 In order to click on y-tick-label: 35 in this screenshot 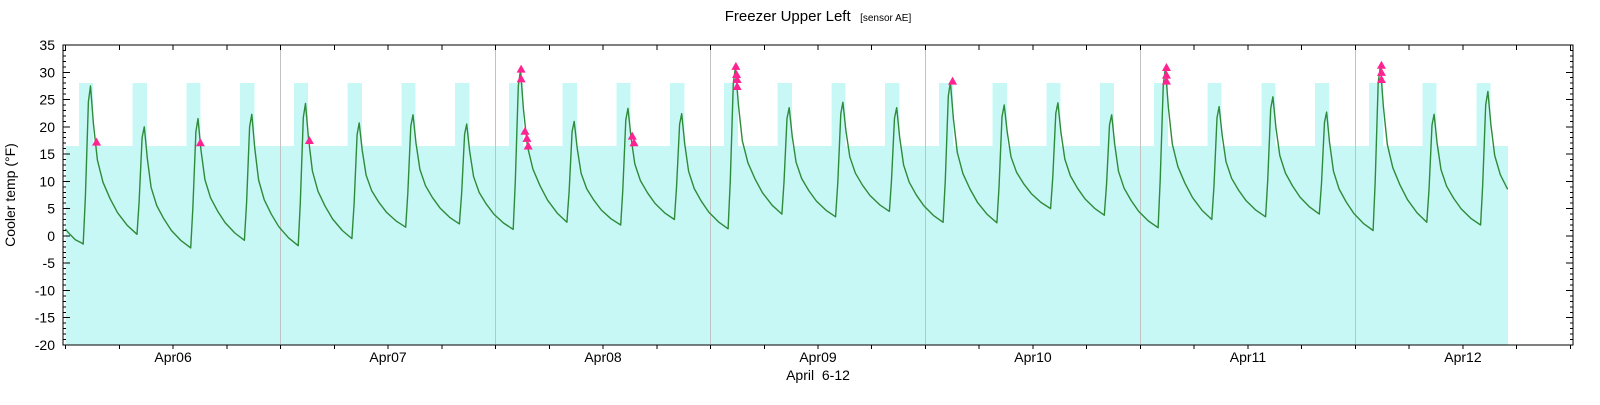, I will do `click(47, 45)`.